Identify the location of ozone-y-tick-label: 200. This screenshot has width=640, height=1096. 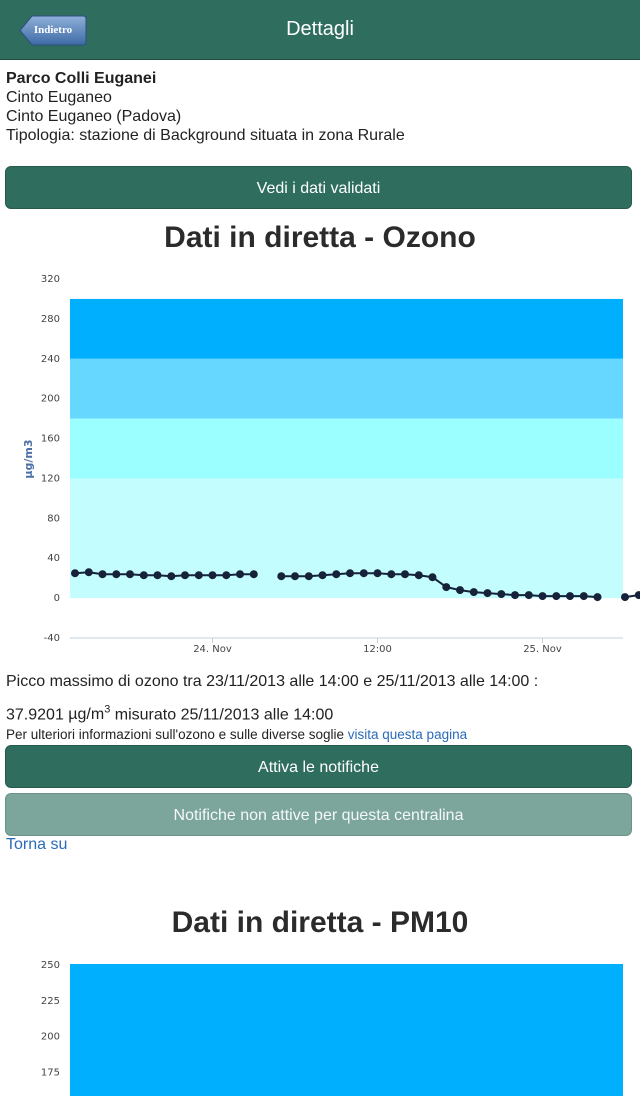
(50, 399).